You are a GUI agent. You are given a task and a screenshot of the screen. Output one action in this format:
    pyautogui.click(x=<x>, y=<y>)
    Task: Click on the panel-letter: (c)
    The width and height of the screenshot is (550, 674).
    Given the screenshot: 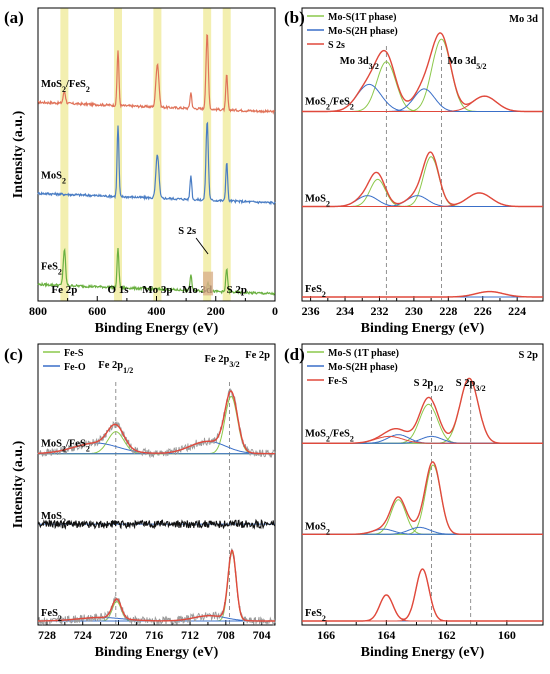 What is the action you would take?
    pyautogui.click(x=13, y=354)
    